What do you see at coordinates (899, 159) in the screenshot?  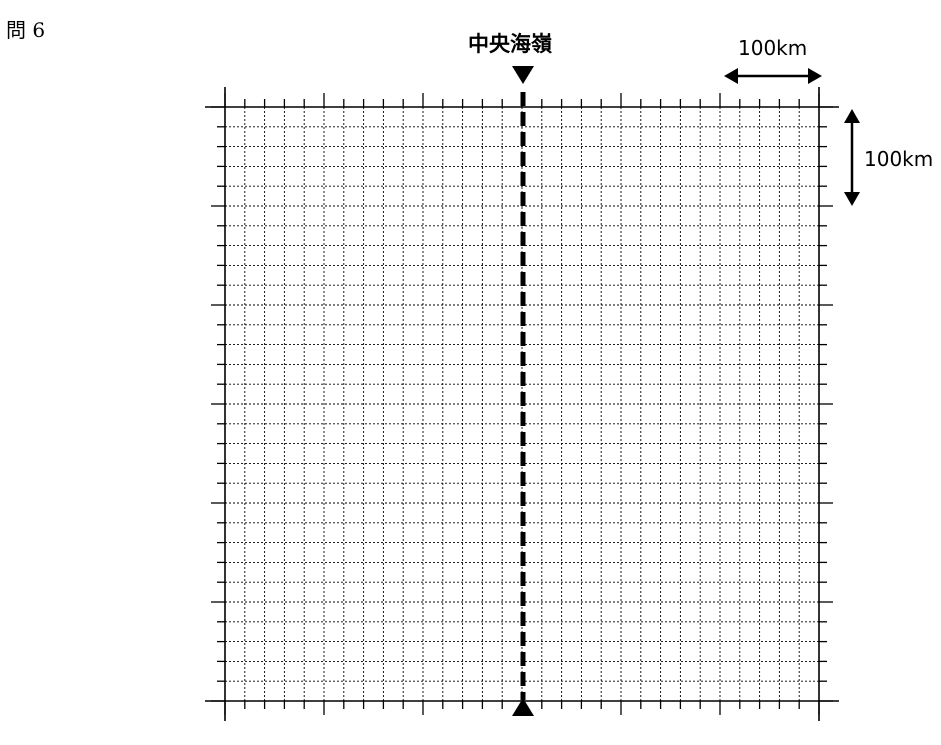 I see `vertical-scale-label: 100km` at bounding box center [899, 159].